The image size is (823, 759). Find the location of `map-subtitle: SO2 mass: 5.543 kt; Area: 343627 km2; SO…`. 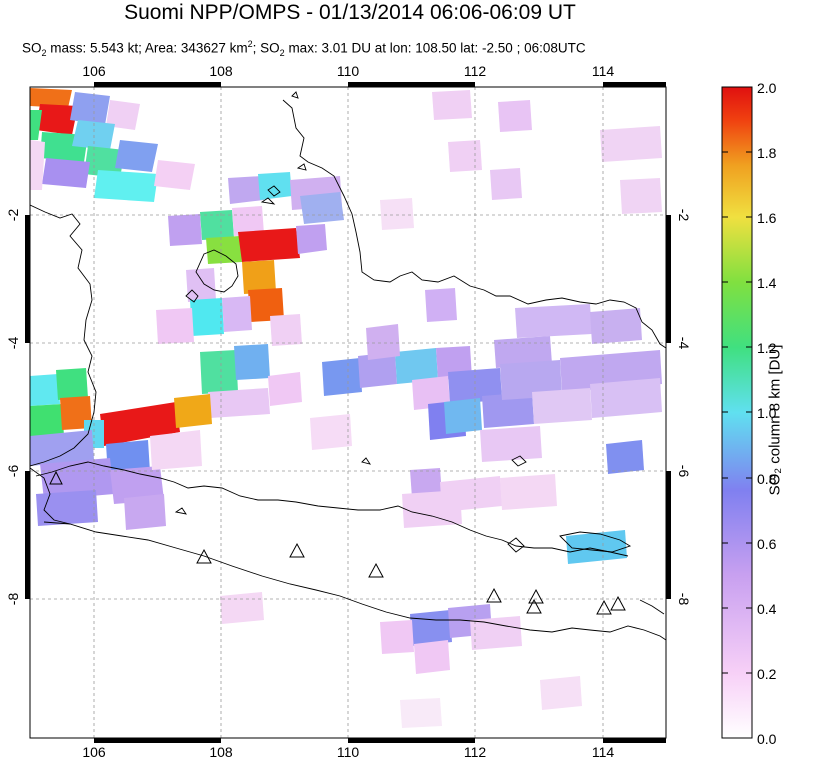

map-subtitle: SO2 mass: 5.543 kt; Area: 343627 km2; SO… is located at coordinates (382, 48).